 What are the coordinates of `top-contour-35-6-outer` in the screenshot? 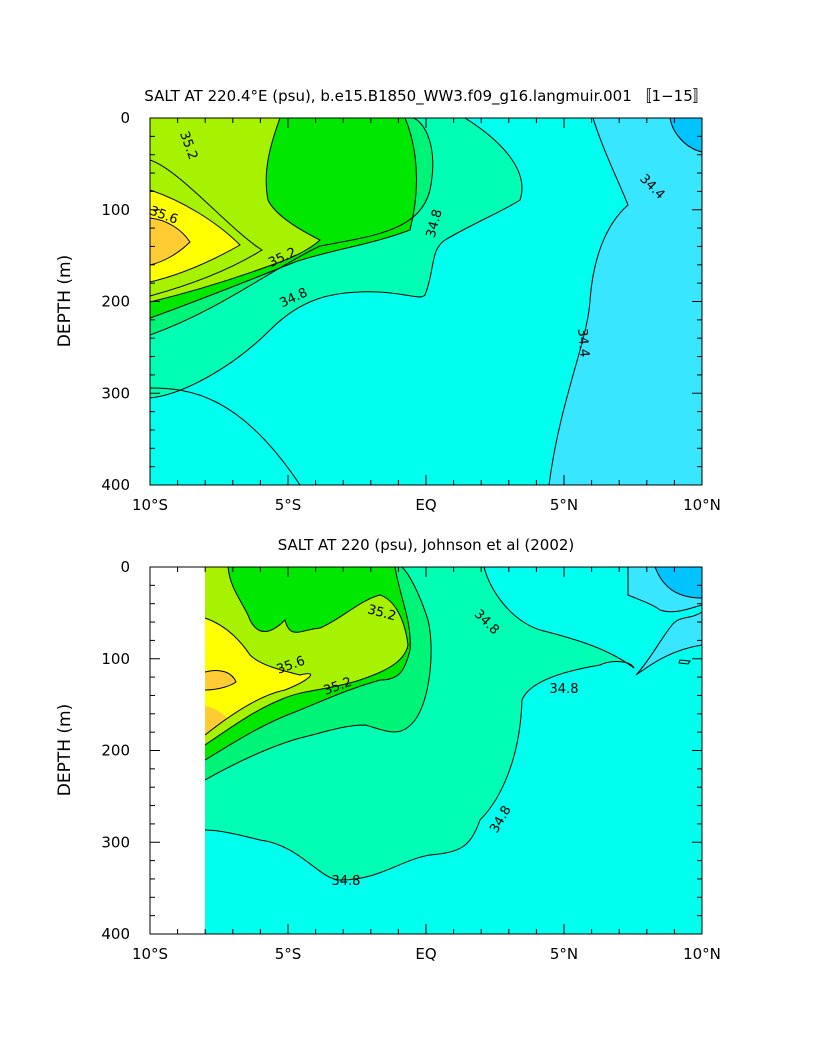 It's located at (206, 228).